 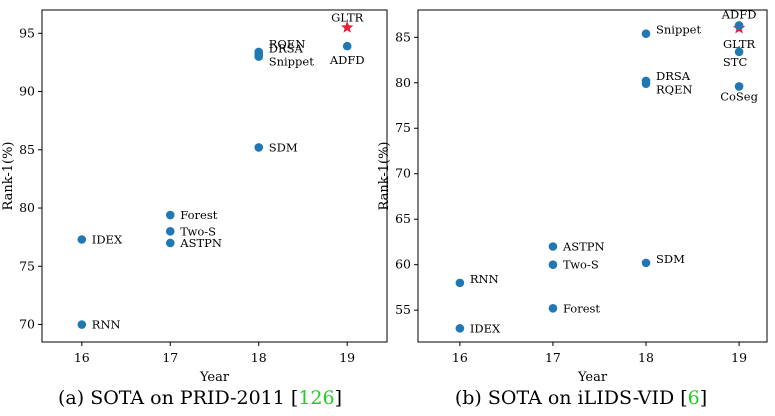 I want to click on point-label-coseg: CoSeg, so click(x=739, y=96).